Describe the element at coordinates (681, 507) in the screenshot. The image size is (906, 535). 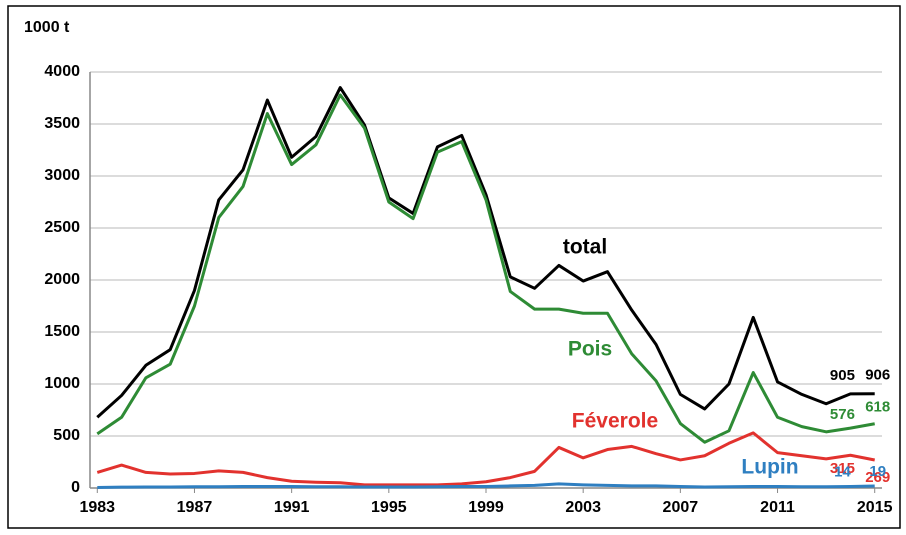
I see `x-tick-label: 2007` at that location.